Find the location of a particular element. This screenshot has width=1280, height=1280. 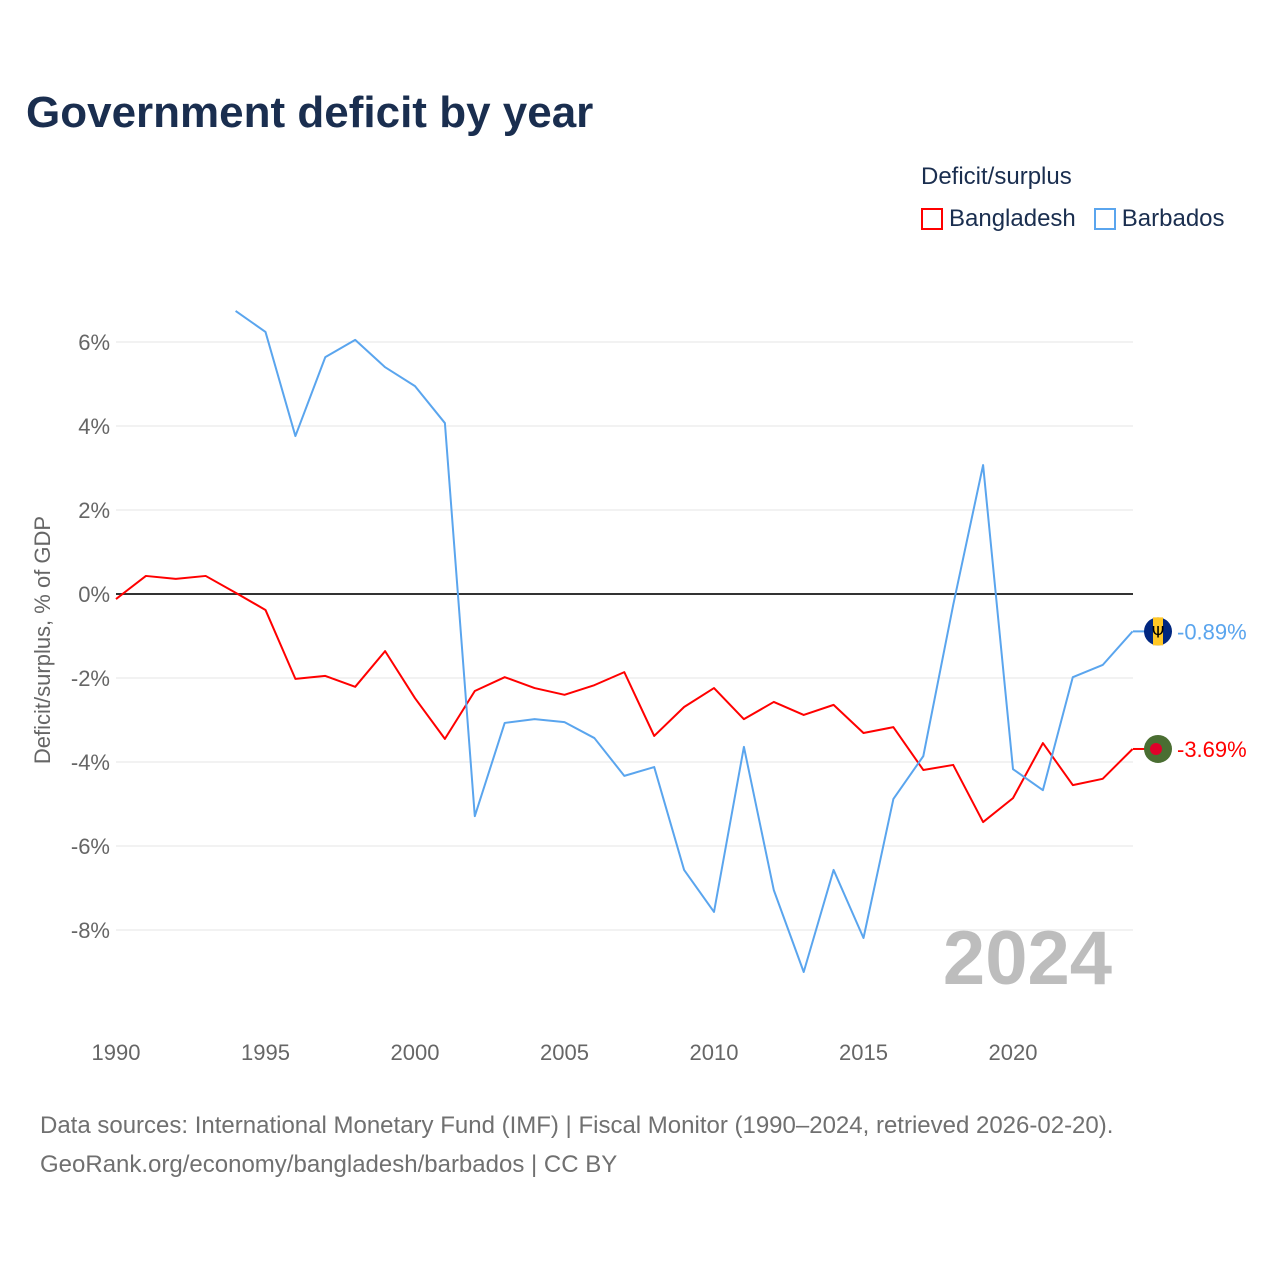

x-tick-label: 2020 is located at coordinates (1013, 1052).